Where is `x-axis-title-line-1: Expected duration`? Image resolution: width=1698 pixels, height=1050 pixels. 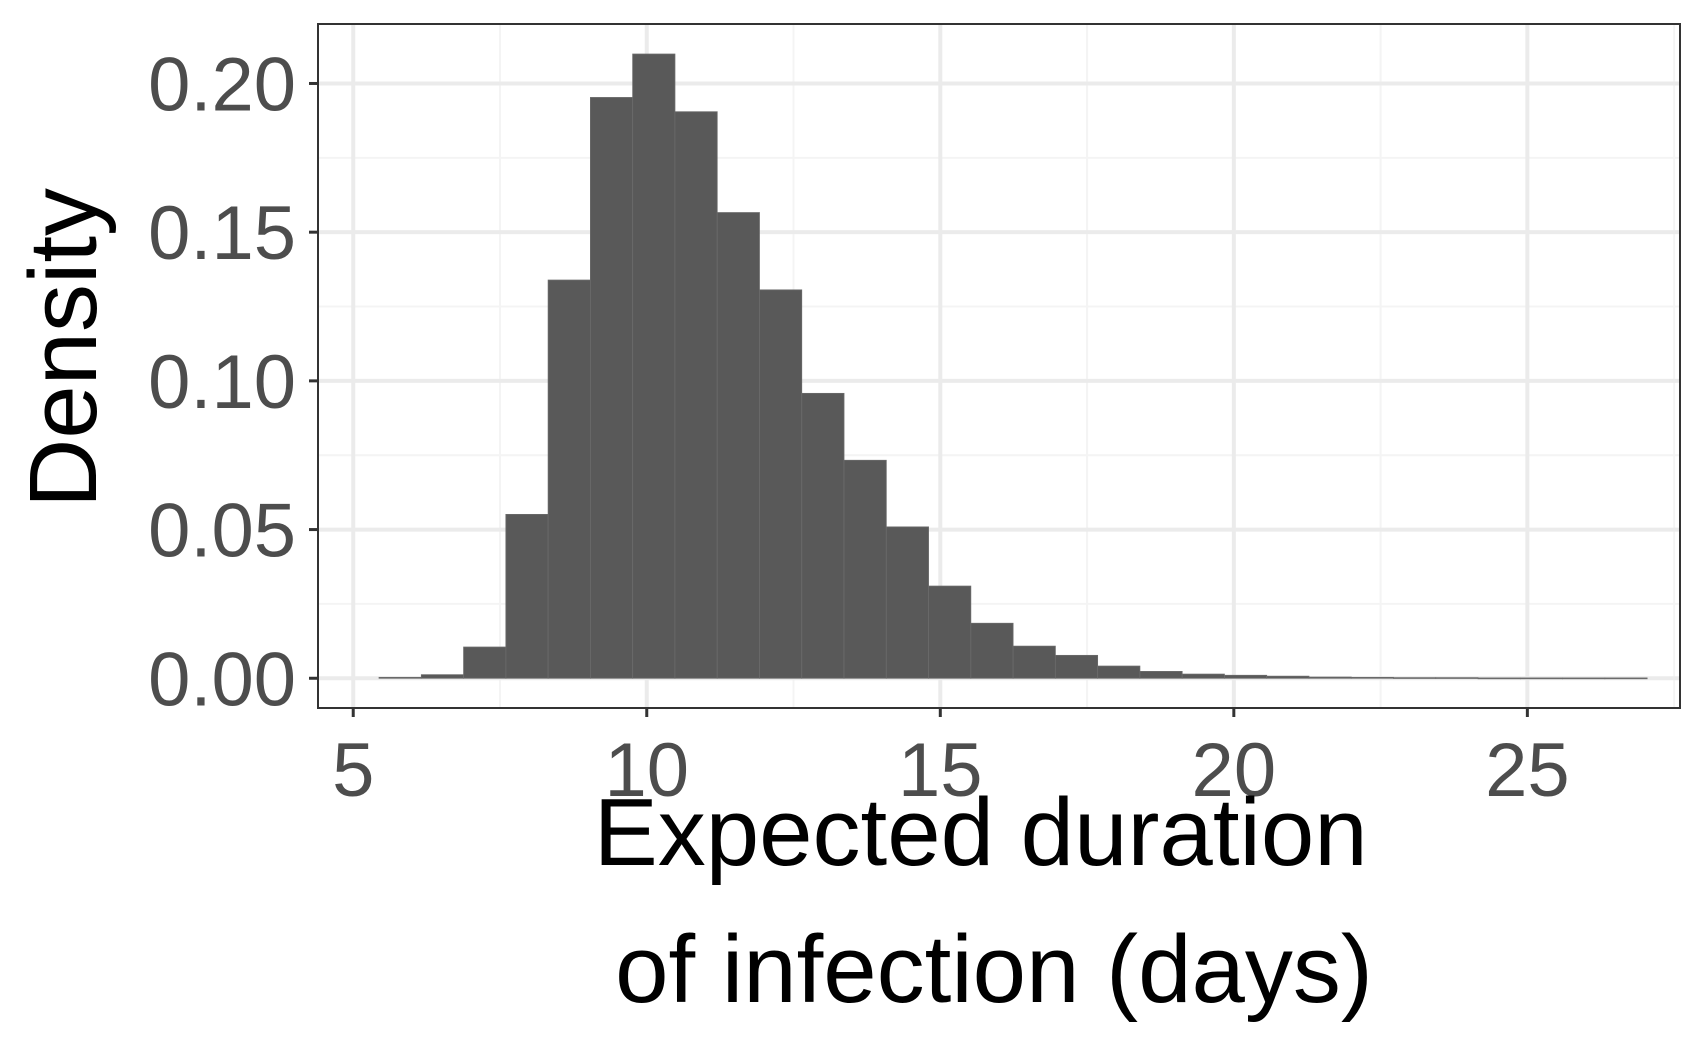
x-axis-title-line-1: Expected duration is located at coordinates (981, 832).